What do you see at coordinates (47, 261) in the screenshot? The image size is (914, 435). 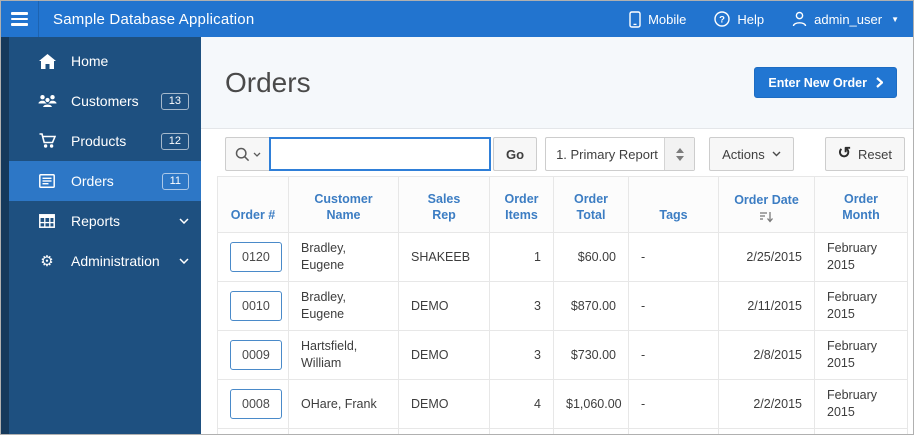 I see `gear-icon: ⚙` at bounding box center [47, 261].